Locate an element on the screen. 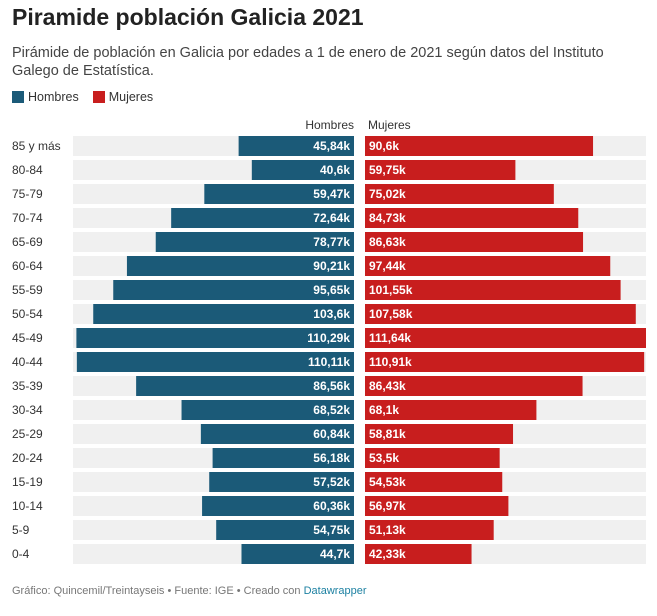 The width and height of the screenshot is (657, 616). category-label-65-69: 65-69 is located at coordinates (27, 242).